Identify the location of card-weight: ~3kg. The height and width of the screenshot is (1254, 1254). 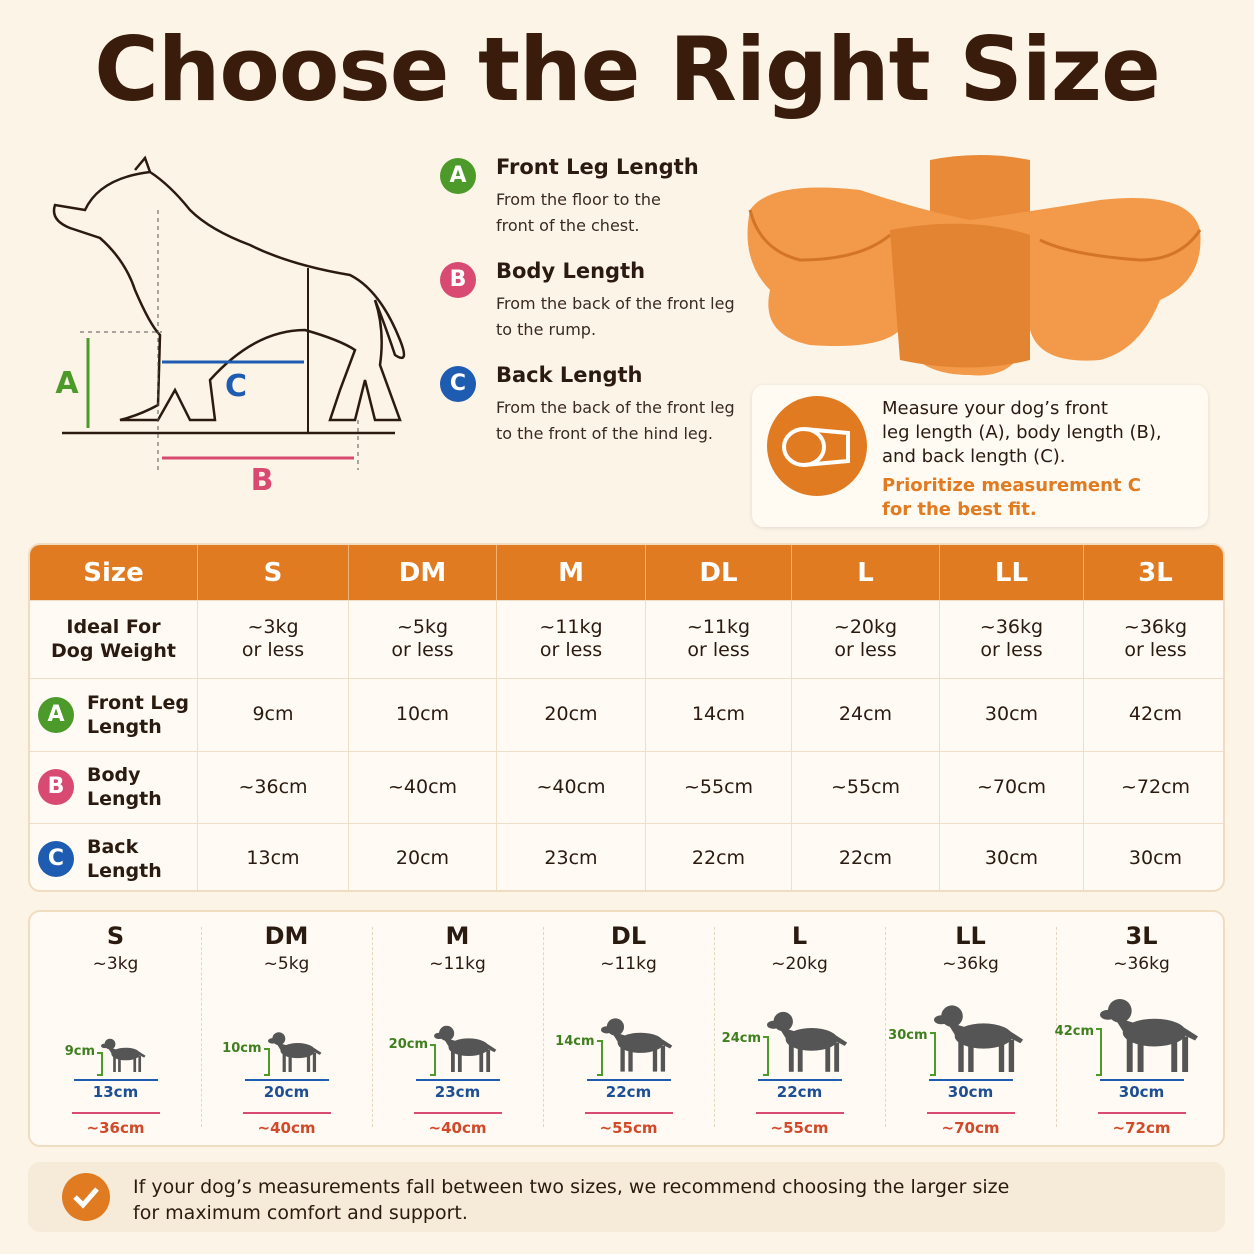
(115, 964).